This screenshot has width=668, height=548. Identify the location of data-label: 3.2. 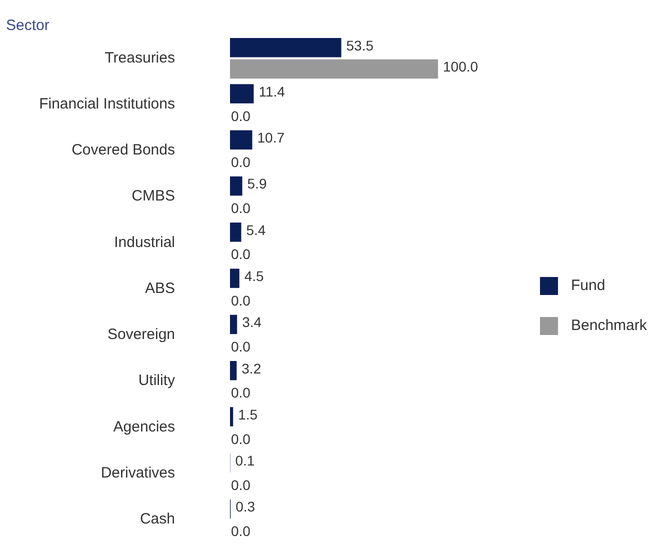
(252, 368).